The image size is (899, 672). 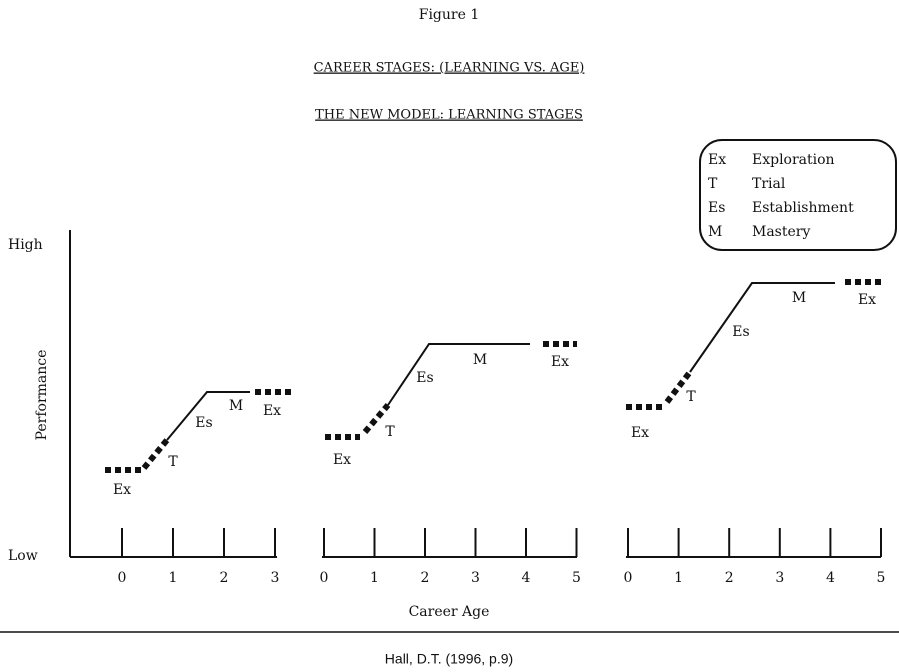 I want to click on legend-abbr: M, so click(x=715, y=232).